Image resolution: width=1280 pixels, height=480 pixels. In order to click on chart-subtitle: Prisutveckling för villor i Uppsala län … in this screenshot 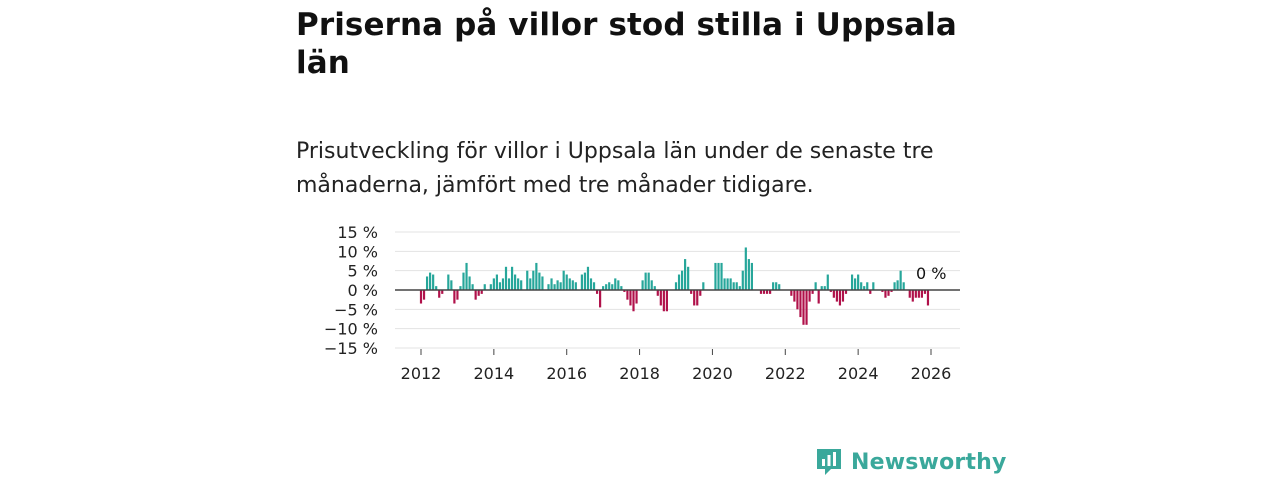, I will do `click(615, 168)`.